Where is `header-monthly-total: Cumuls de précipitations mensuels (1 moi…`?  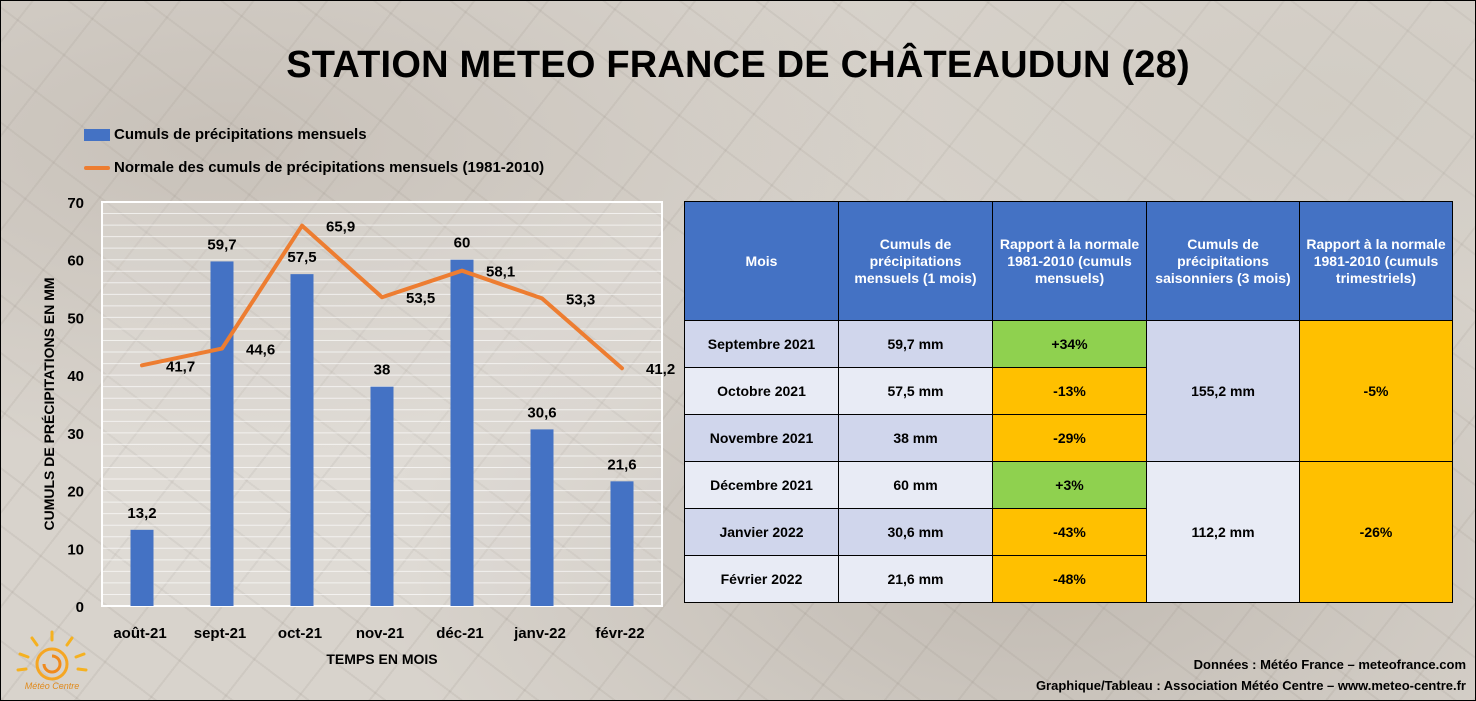
header-monthly-total: Cumuls de précipitations mensuels (1 moi… is located at coordinates (915, 261).